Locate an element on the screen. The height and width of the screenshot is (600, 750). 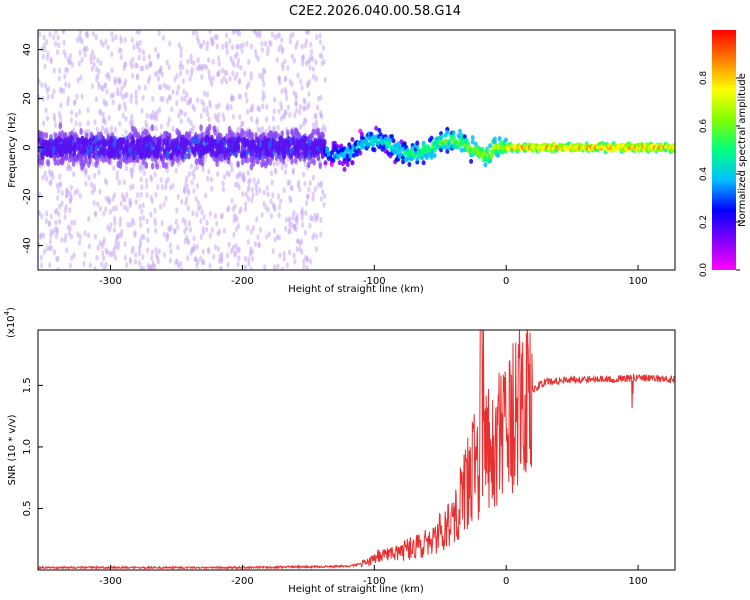
y-tick-label: 40 is located at coordinates (27, 49).